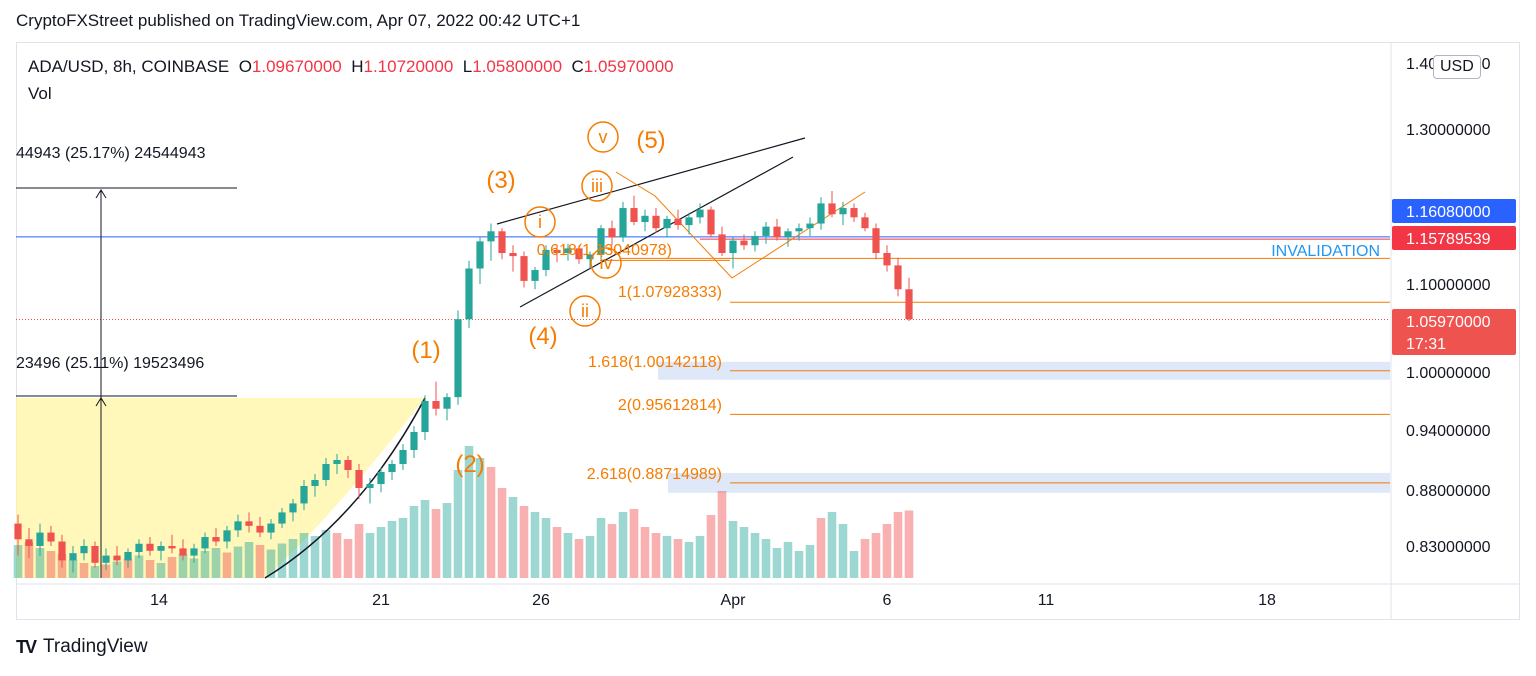 The image size is (1536, 676). What do you see at coordinates (129, 66) in the screenshot?
I see `symbol-label: ADA/USD, 8h, COINBASE` at bounding box center [129, 66].